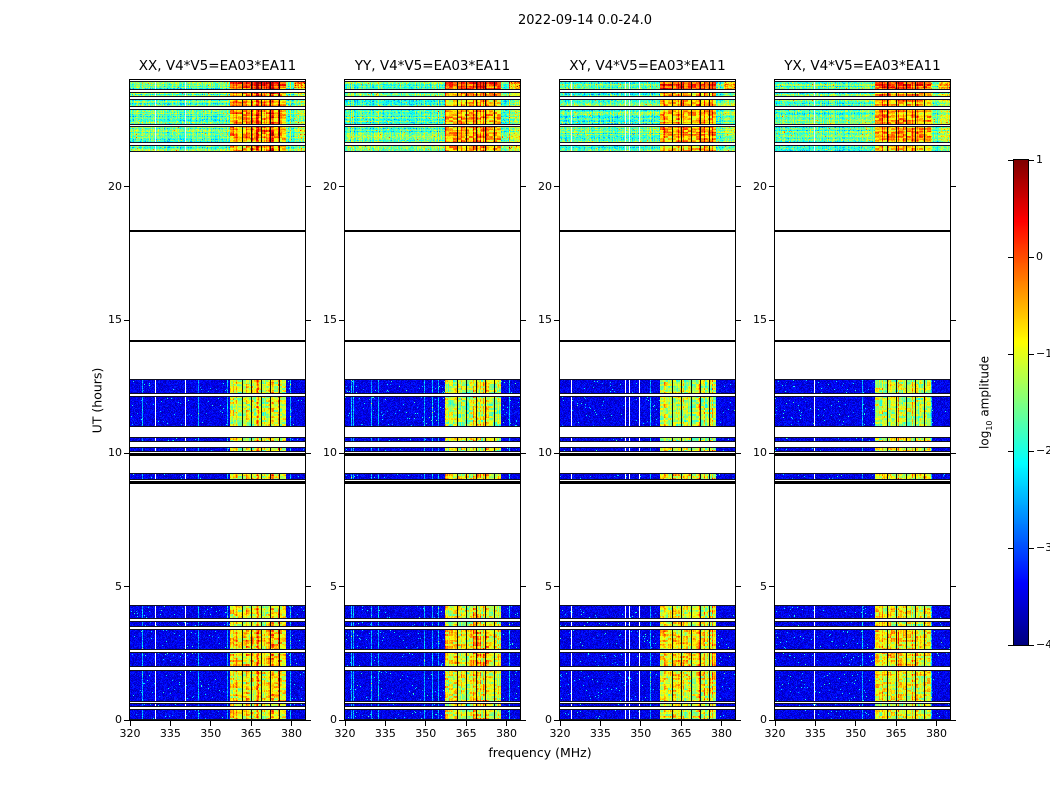  Describe the element at coordinates (986, 403) in the screenshot. I see `colorbar-label: log10 amplitude` at that location.